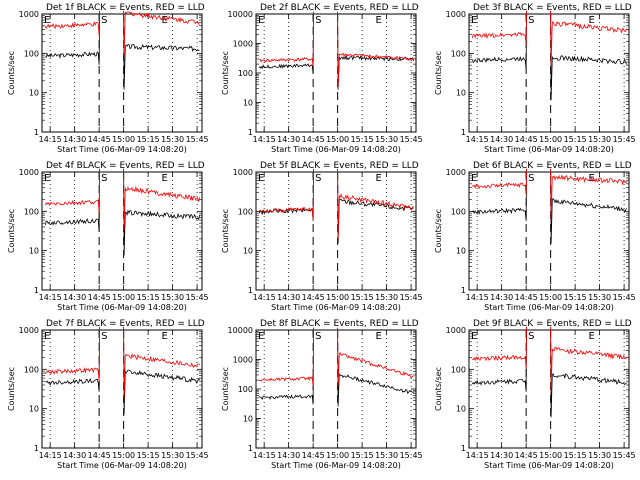 The height and width of the screenshot is (480, 640). Describe the element at coordinates (125, 8) in the screenshot. I see `panel-title: Det 1f BLACK = Events, RED = LLD` at that location.